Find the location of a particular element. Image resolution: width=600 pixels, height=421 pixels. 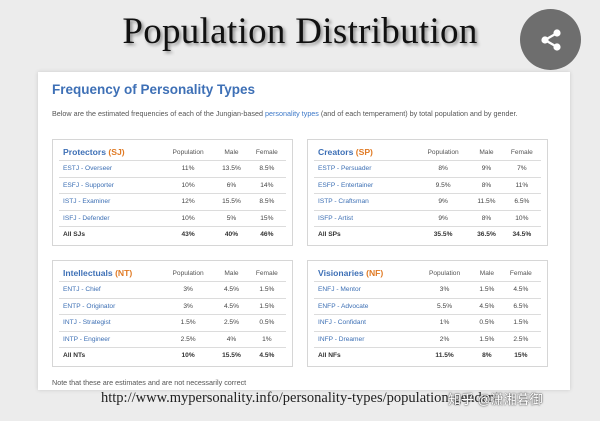

table-row: ISFJ - Defender 10% 5% 15% is located at coordinates (172, 218).